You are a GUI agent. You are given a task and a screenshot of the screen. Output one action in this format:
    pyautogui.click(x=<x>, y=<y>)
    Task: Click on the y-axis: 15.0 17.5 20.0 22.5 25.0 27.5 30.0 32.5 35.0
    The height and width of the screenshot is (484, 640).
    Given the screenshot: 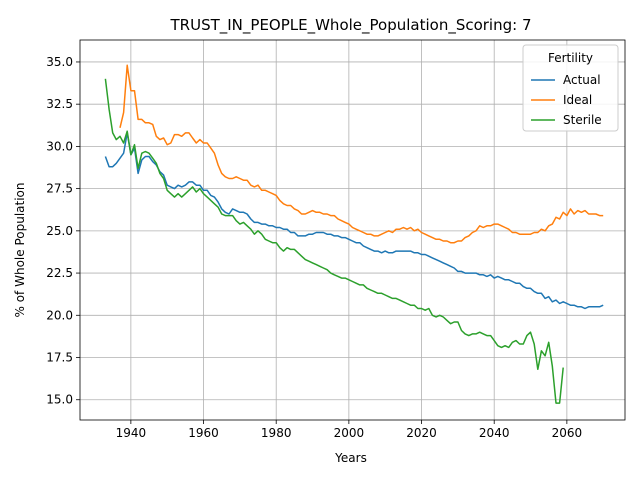 What is the action you would take?
    pyautogui.click(x=63, y=231)
    